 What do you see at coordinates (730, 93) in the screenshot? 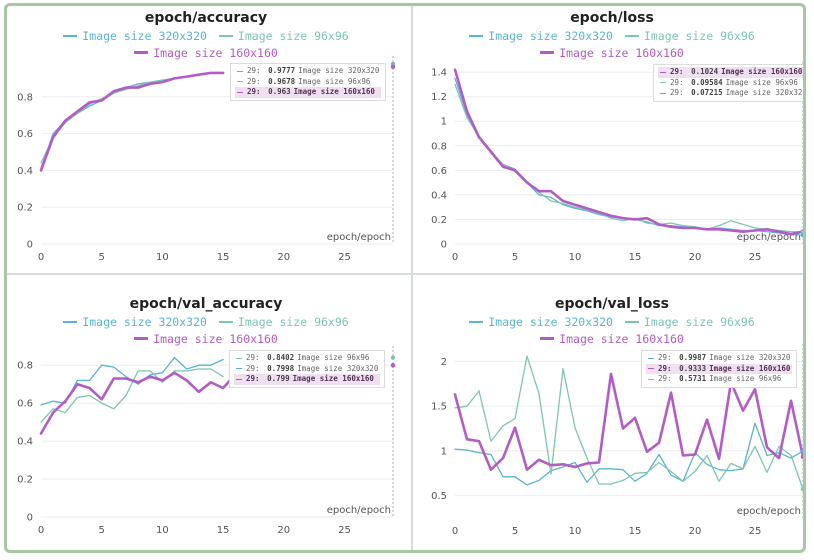
I see `tooltip-row: 29: 0.07215 Image size 320x320` at bounding box center [730, 93].